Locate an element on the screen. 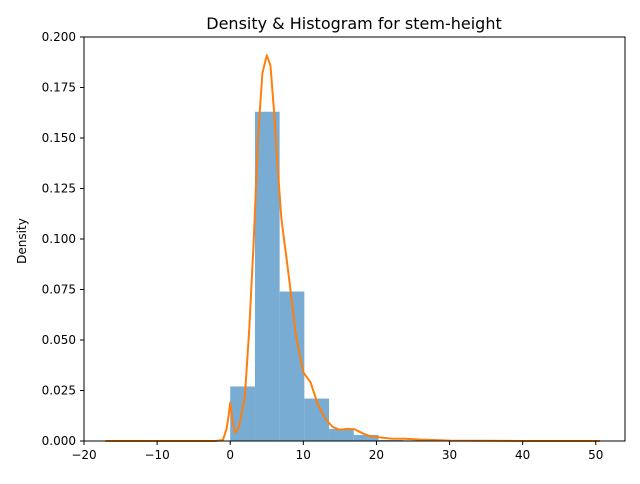 Image resolution: width=640 pixels, height=484 pixels. y-tick-label: 0.200 is located at coordinates (59, 37).